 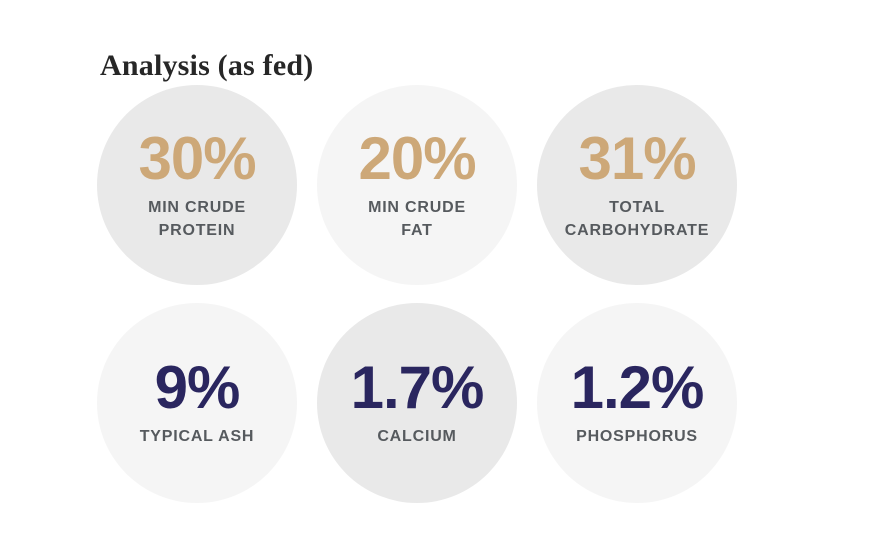 What do you see at coordinates (637, 387) in the screenshot?
I see `stat-value: 1.2%` at bounding box center [637, 387].